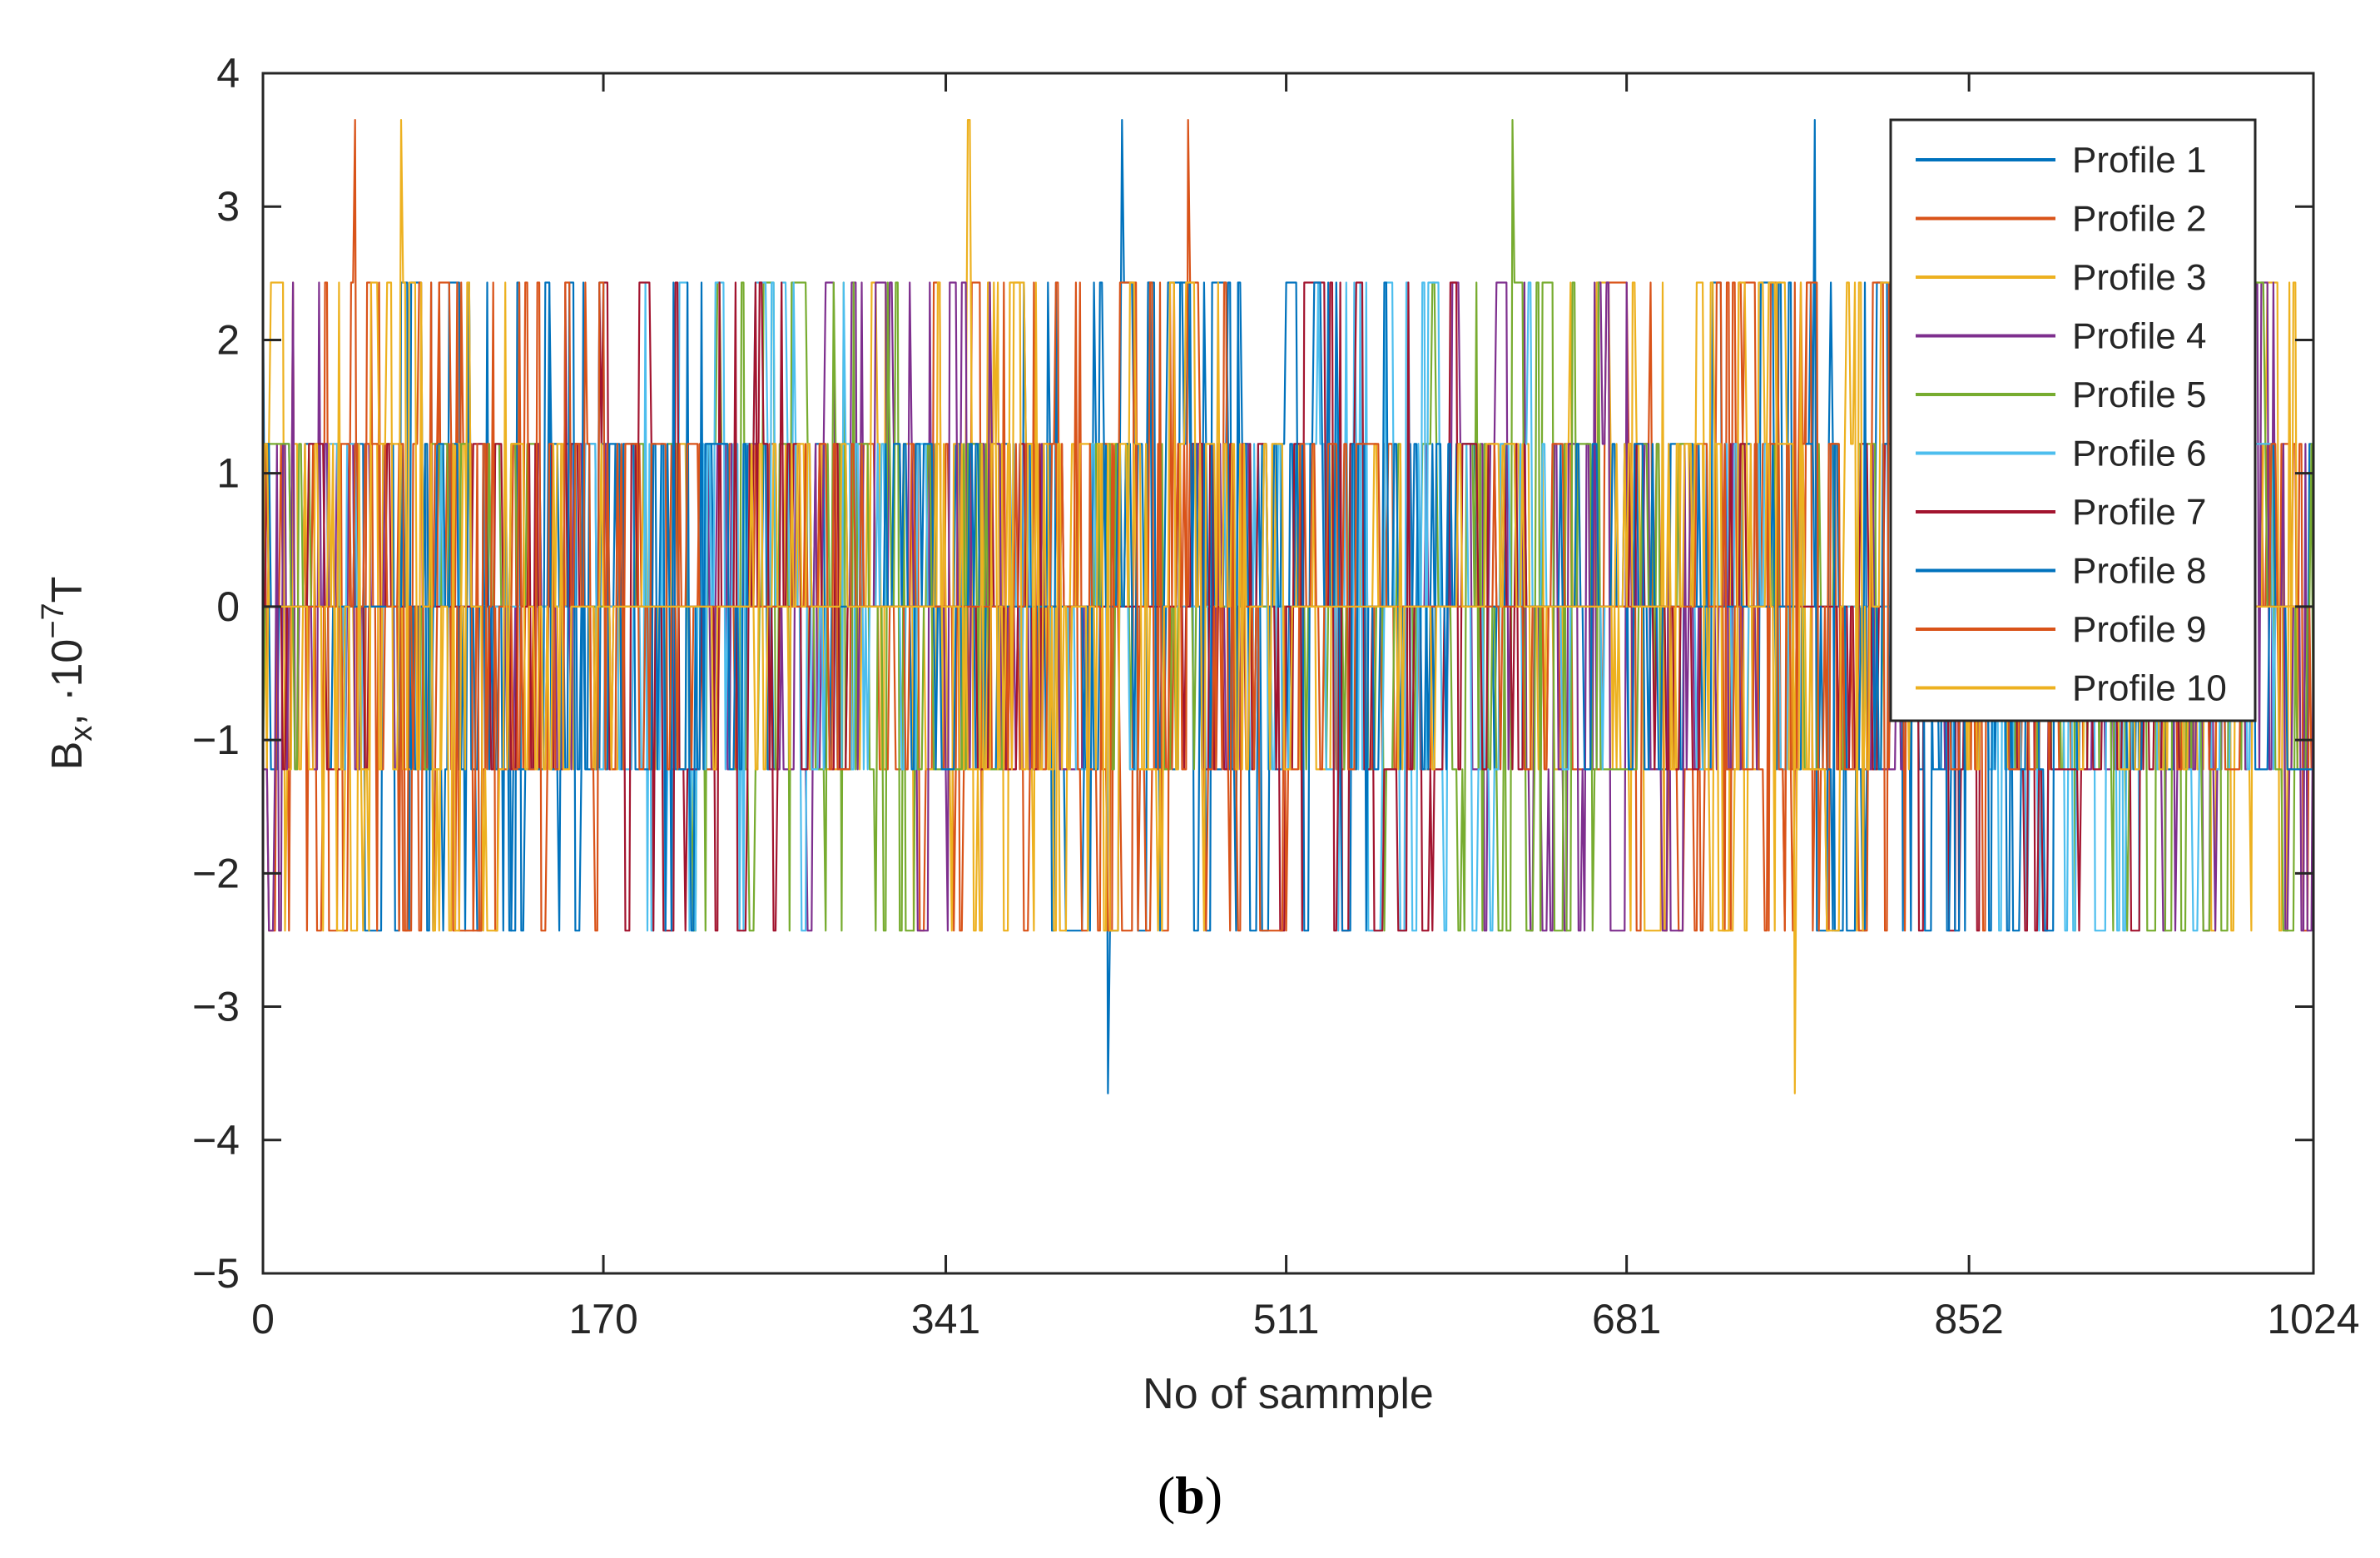 Image resolution: width=2380 pixels, height=1558 pixels. Describe the element at coordinates (228, 207) in the screenshot. I see `y-tick-label: 3` at that location.